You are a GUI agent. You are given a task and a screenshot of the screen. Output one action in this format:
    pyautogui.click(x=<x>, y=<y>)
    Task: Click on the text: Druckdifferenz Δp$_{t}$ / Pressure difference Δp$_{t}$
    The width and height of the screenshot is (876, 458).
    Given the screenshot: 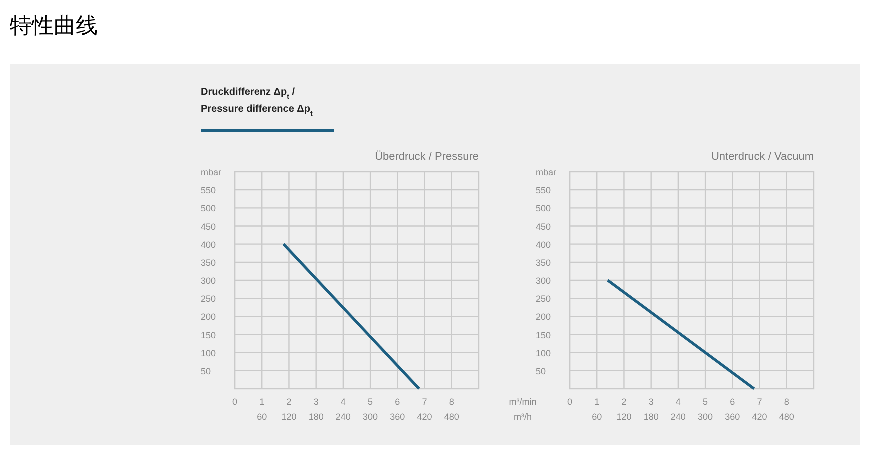 What is the action you would take?
    pyautogui.click(x=257, y=102)
    